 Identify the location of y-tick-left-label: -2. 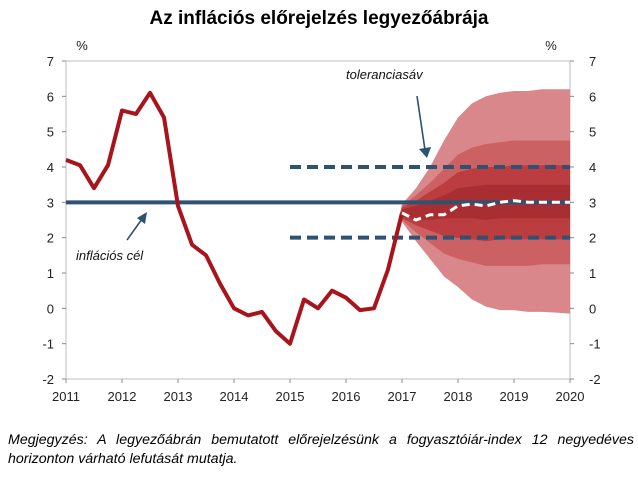
(48, 379).